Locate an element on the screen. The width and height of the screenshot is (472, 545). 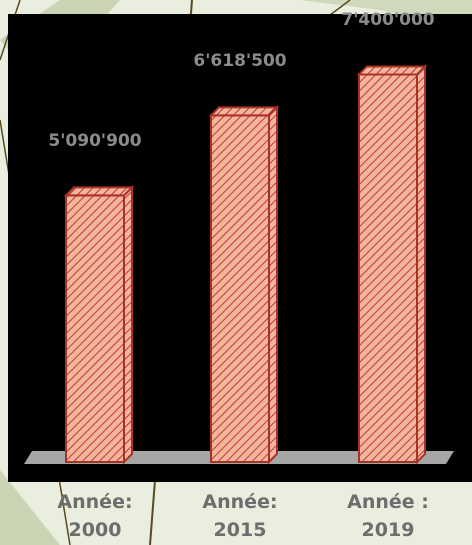
category-label: Année: 2000 is located at coordinates (95, 516).